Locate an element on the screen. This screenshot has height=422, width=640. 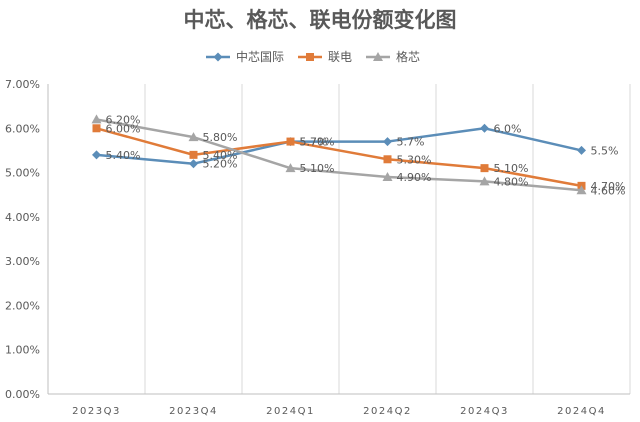
data-label: 5.5% is located at coordinates (605, 150).